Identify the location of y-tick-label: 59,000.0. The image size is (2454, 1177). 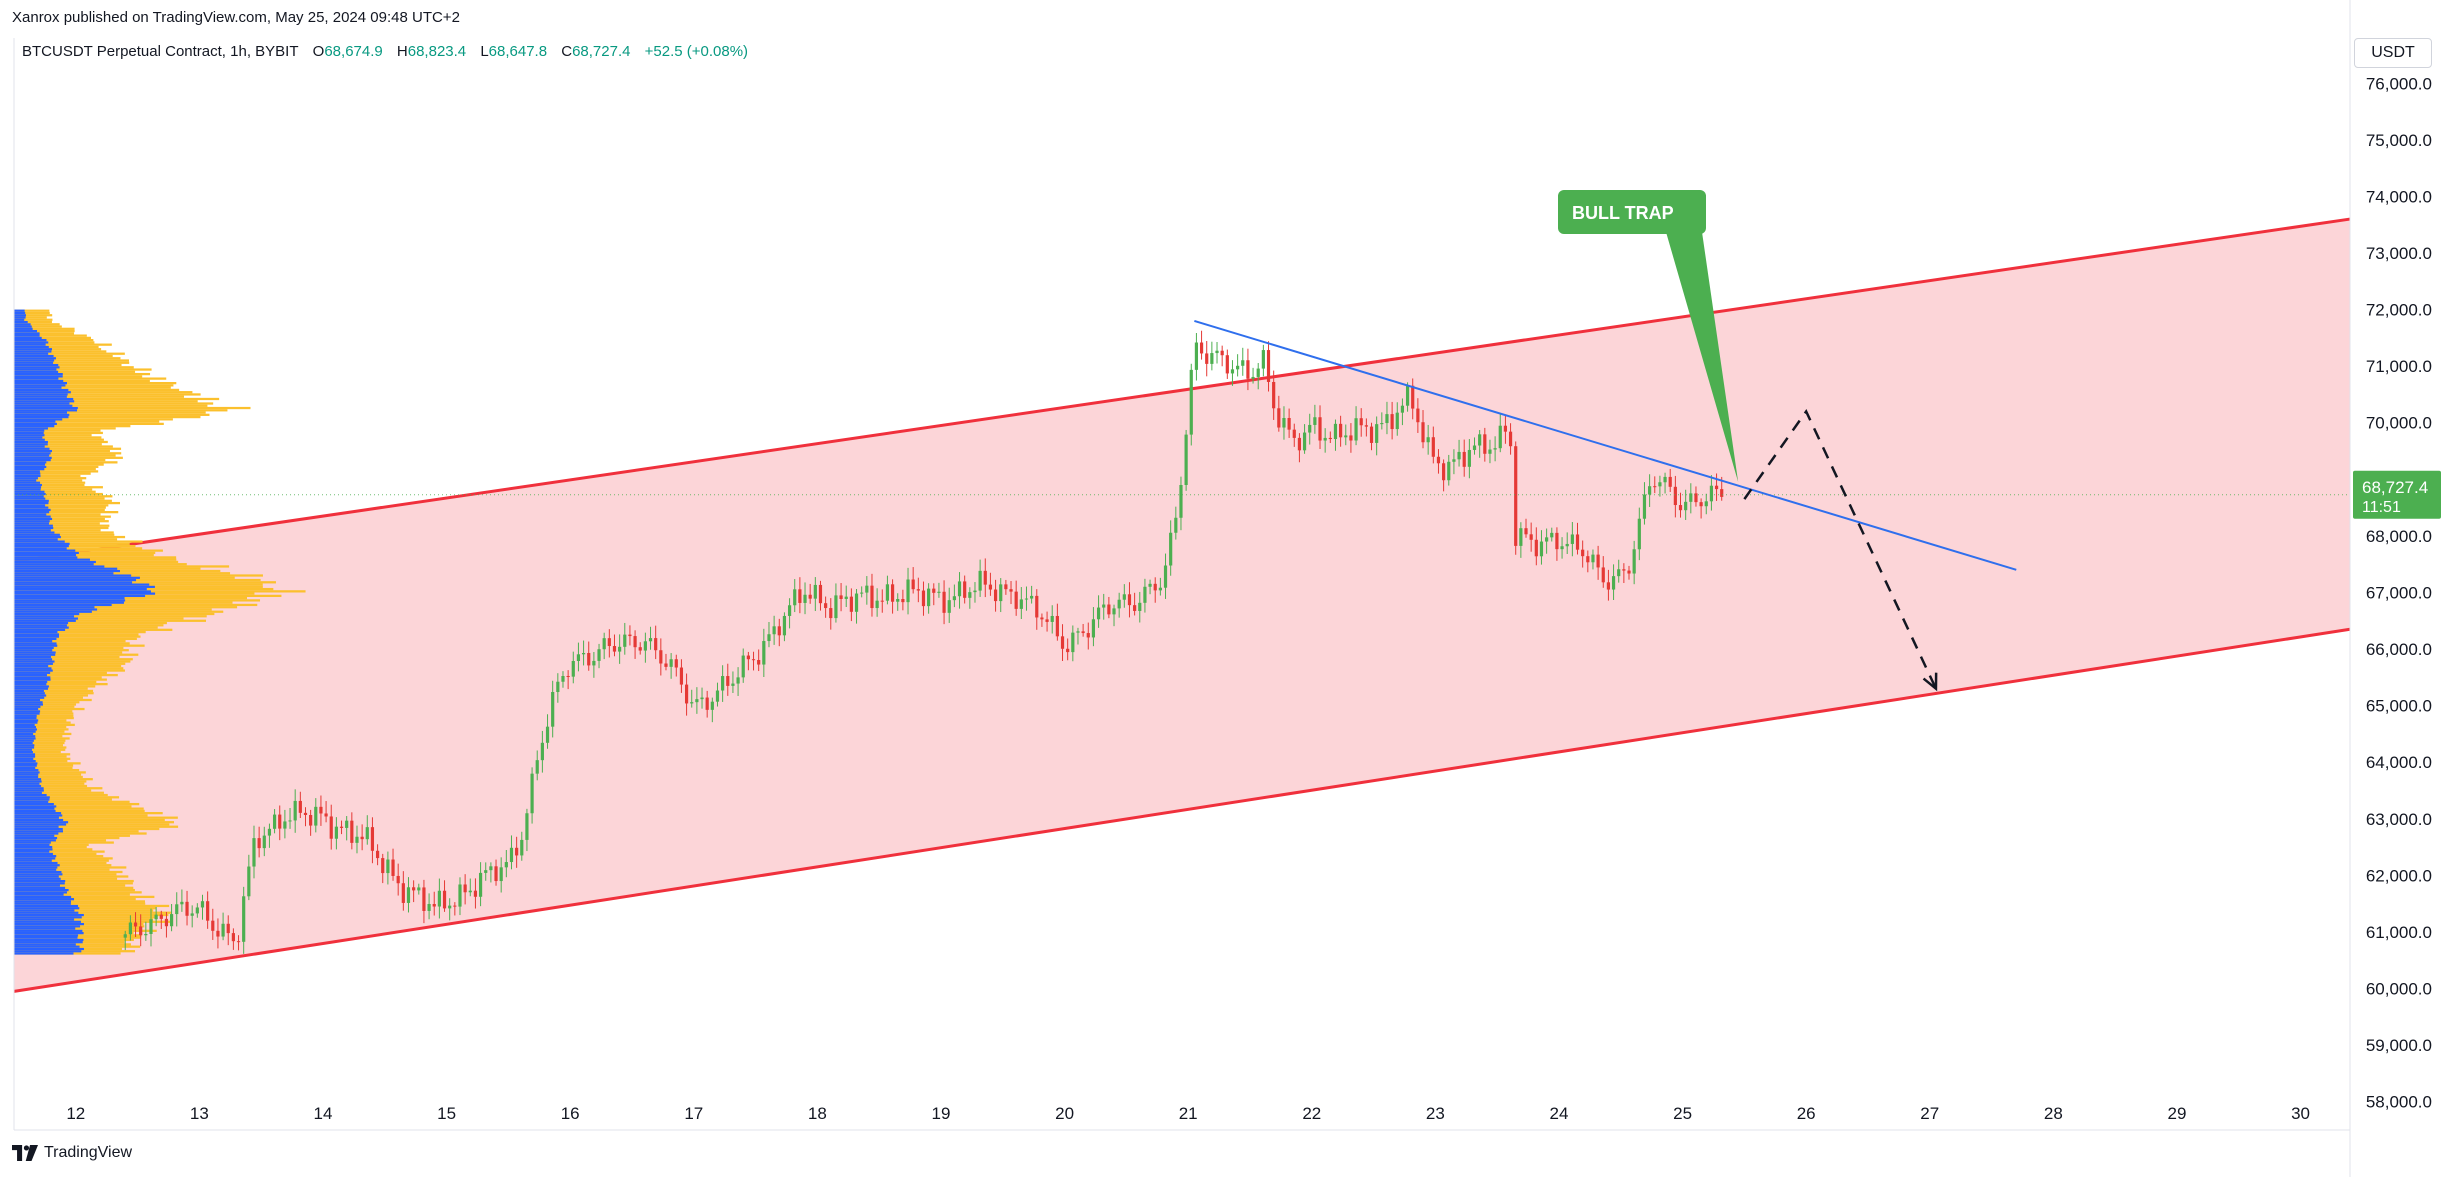
(2399, 1045).